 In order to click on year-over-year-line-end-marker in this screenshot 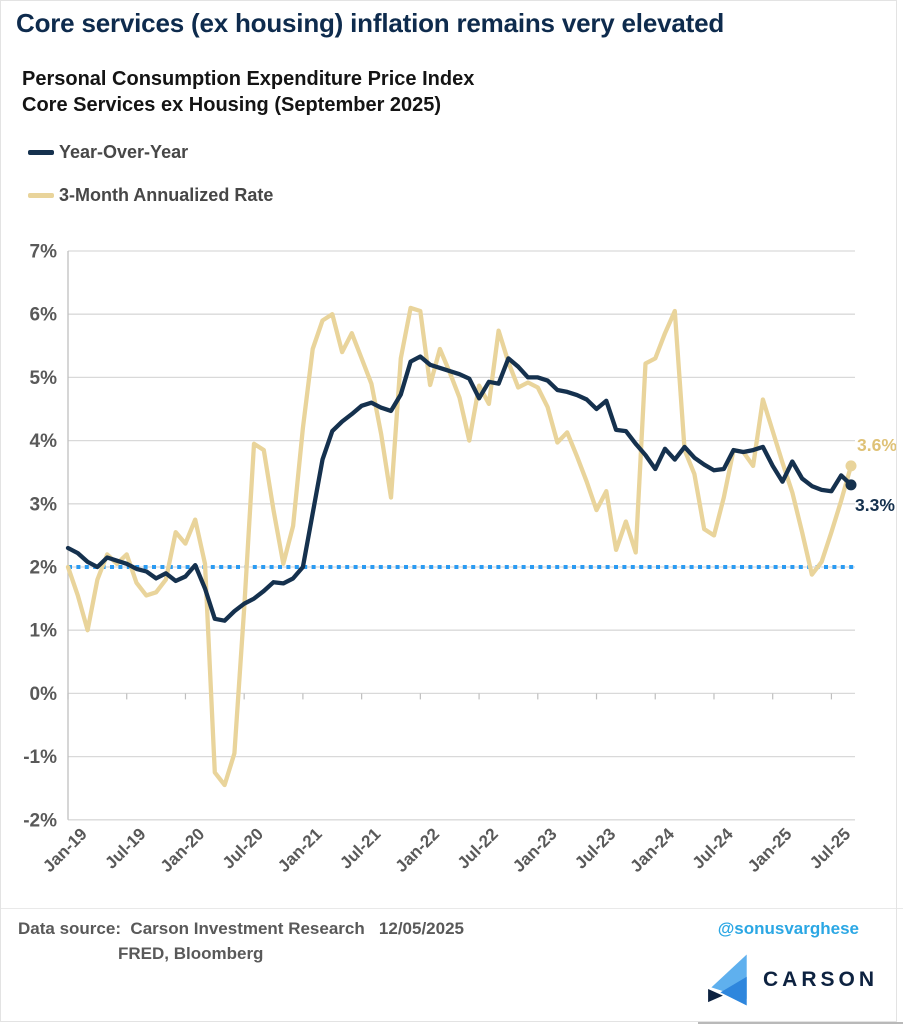, I will do `click(851, 485)`.